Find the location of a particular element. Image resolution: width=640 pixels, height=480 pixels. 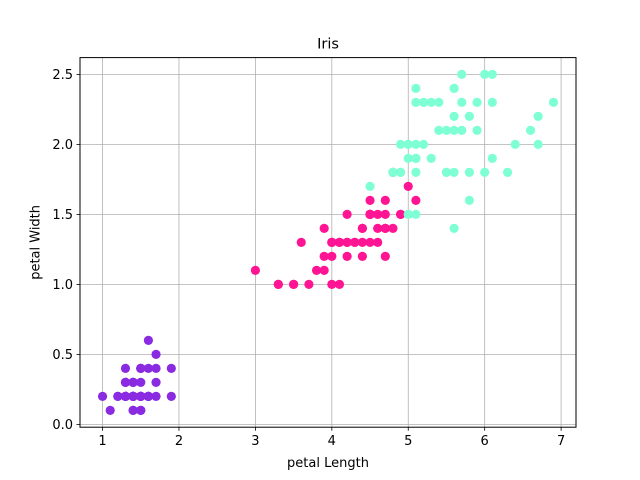

y-tick-label: 2.0 is located at coordinates (62, 145).